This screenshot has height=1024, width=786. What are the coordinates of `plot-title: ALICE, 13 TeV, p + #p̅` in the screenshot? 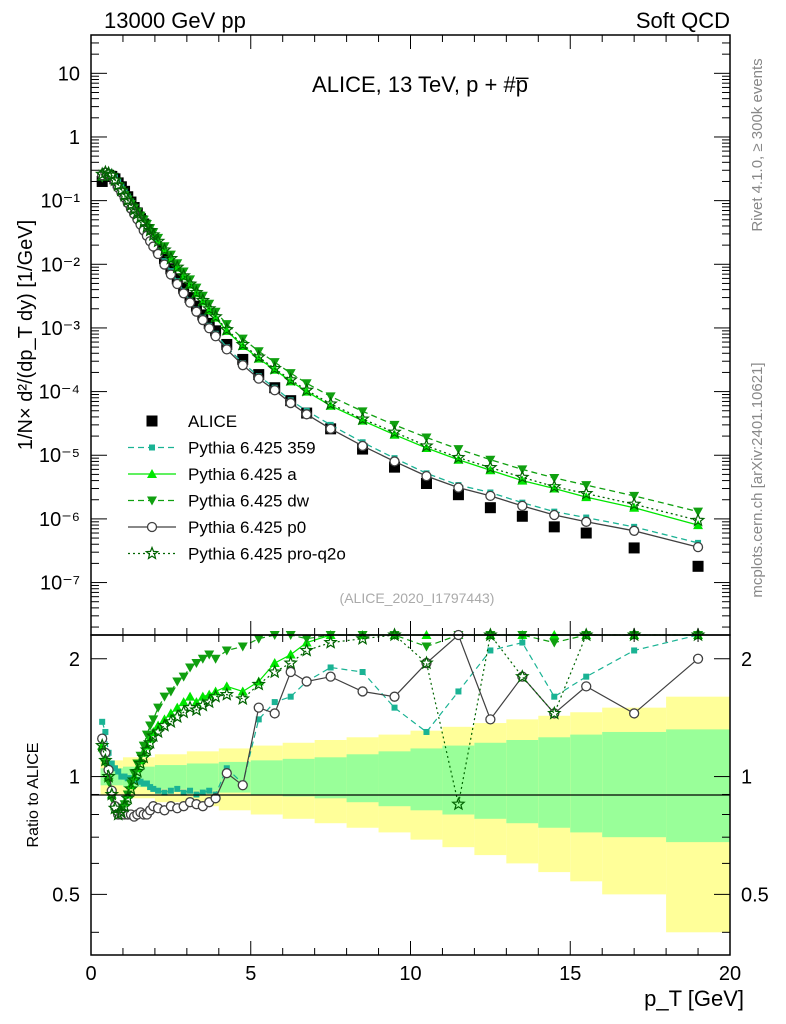 It's located at (420, 84).